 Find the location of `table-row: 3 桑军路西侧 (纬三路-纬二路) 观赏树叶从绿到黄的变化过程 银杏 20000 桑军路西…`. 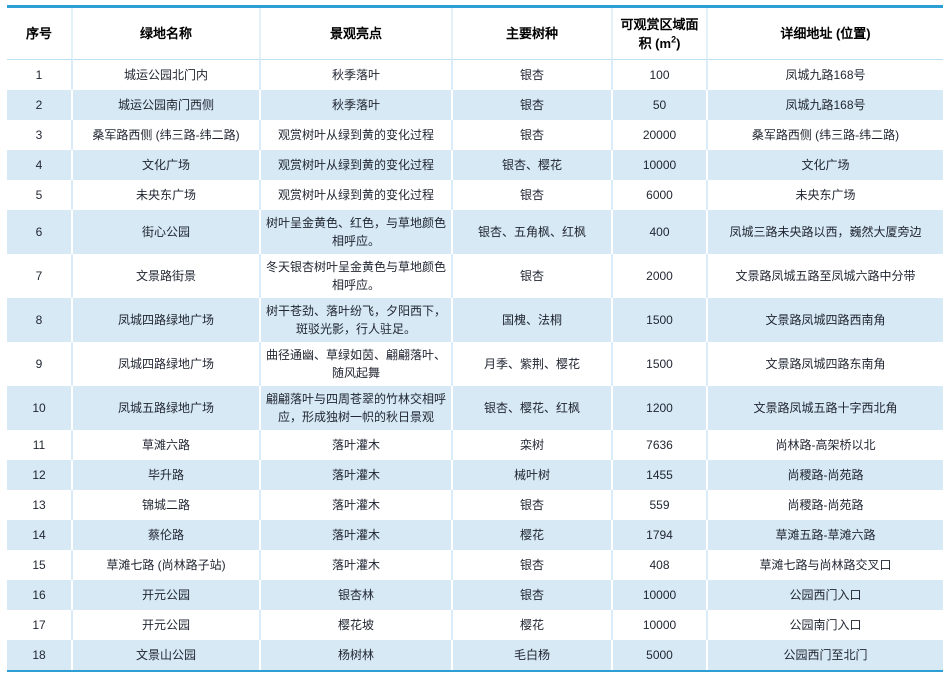

table-row: 3 桑军路西侧 (纬三路-纬二路) 观赏树叶从绿到黄的变化过程 银杏 20000 桑军路西… is located at coordinates (475, 135).